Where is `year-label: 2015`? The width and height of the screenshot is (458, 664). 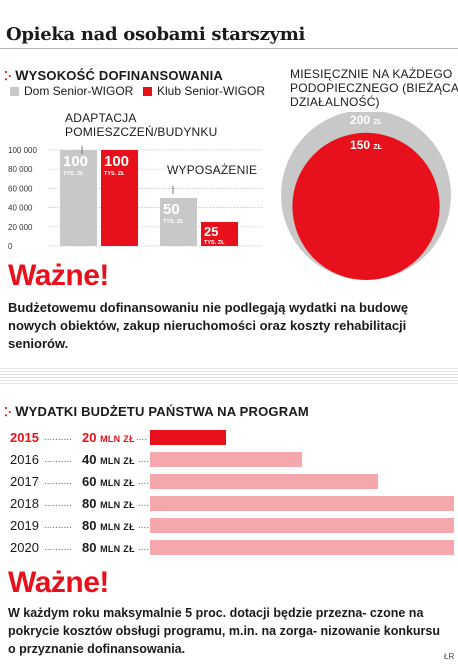 year-label: 2015 is located at coordinates (24, 437).